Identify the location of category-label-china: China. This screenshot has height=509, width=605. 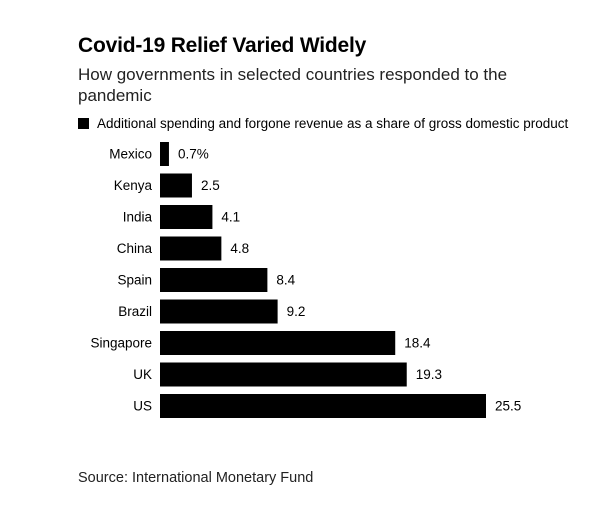
(135, 248).